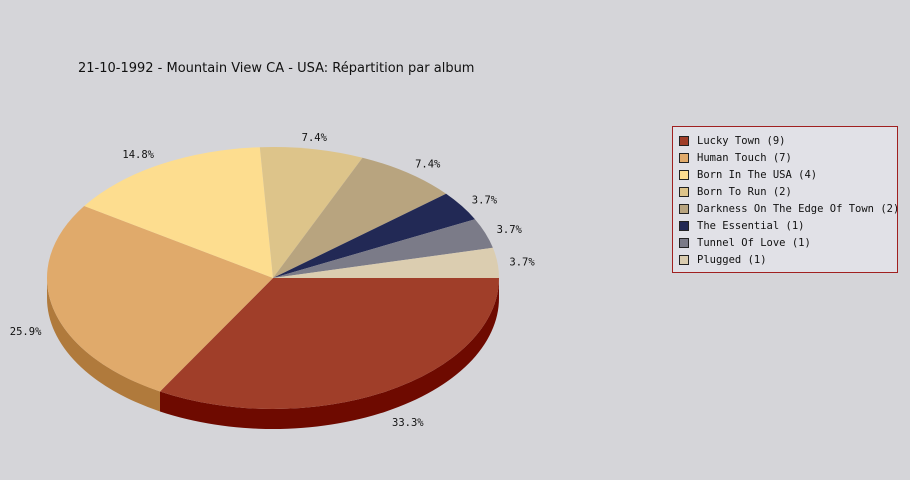 This screenshot has width=910, height=480. What do you see at coordinates (732, 259) in the screenshot?
I see `legend-label: Plugged (1)` at bounding box center [732, 259].